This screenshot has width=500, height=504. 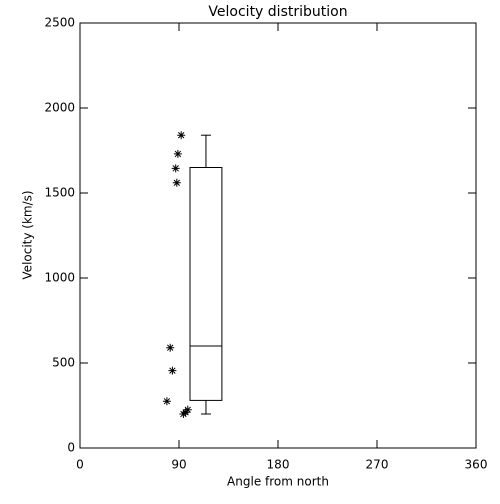 What do you see at coordinates (80, 465) in the screenshot?
I see `x-tick-label: 0` at bounding box center [80, 465].